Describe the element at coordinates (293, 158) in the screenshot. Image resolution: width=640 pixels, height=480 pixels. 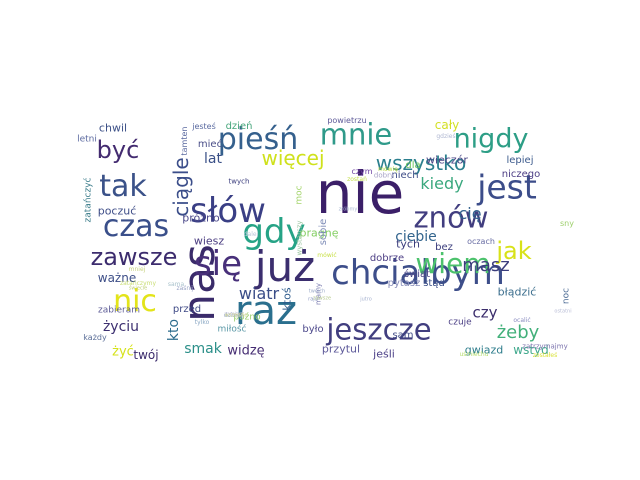
I see `word-23: więcej` at that location.